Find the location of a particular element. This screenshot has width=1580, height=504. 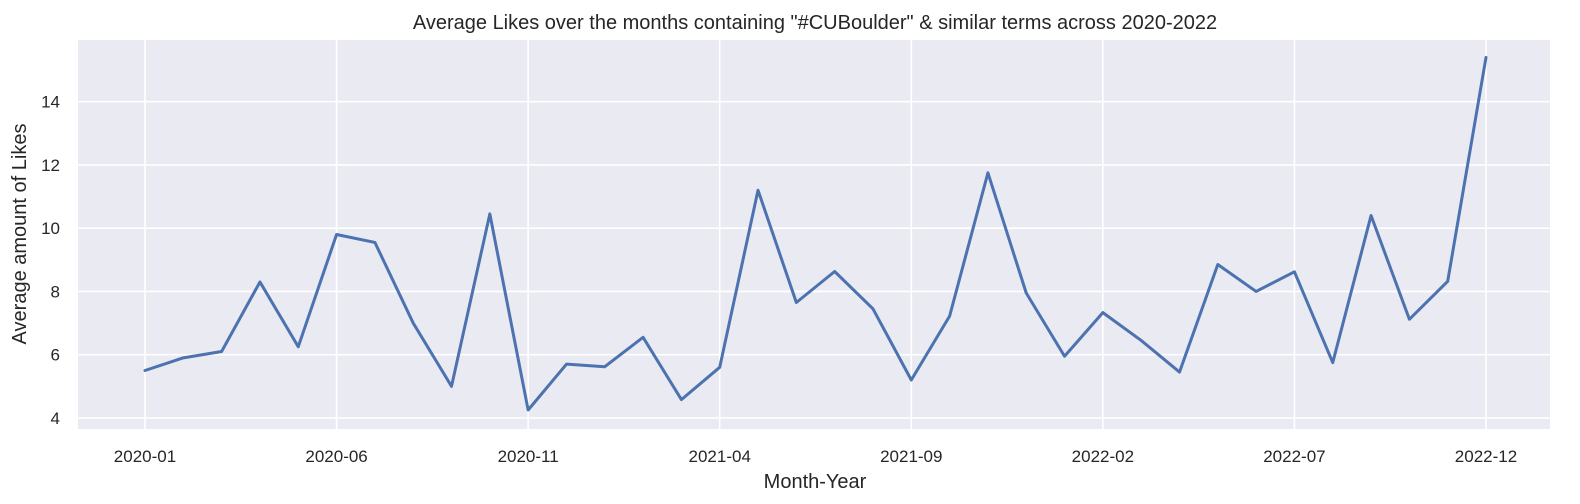

y-tick-label: 14 is located at coordinates (50, 102).